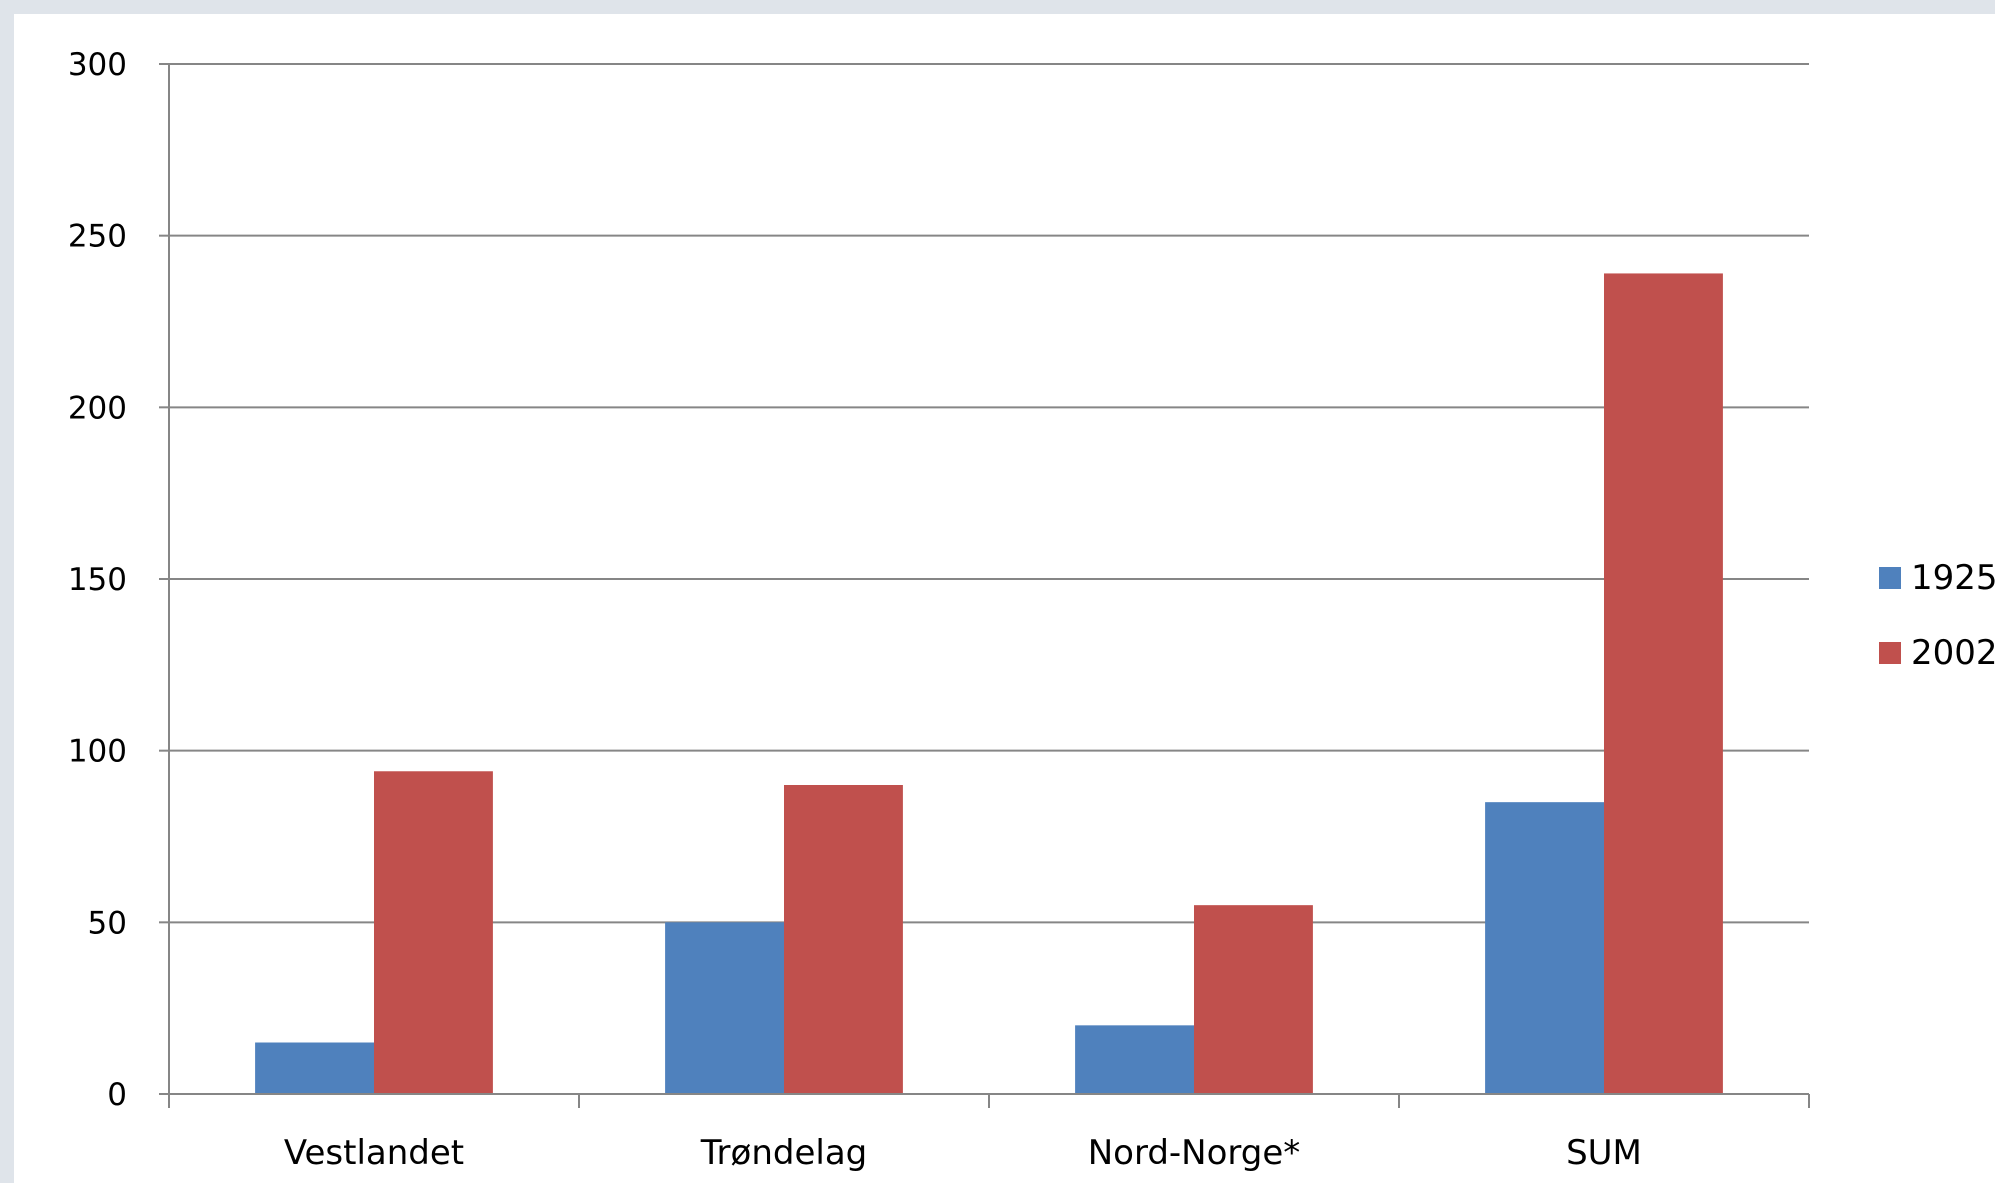 The height and width of the screenshot is (1183, 1995). I want to click on legend-swatch-1925, so click(1890, 578).